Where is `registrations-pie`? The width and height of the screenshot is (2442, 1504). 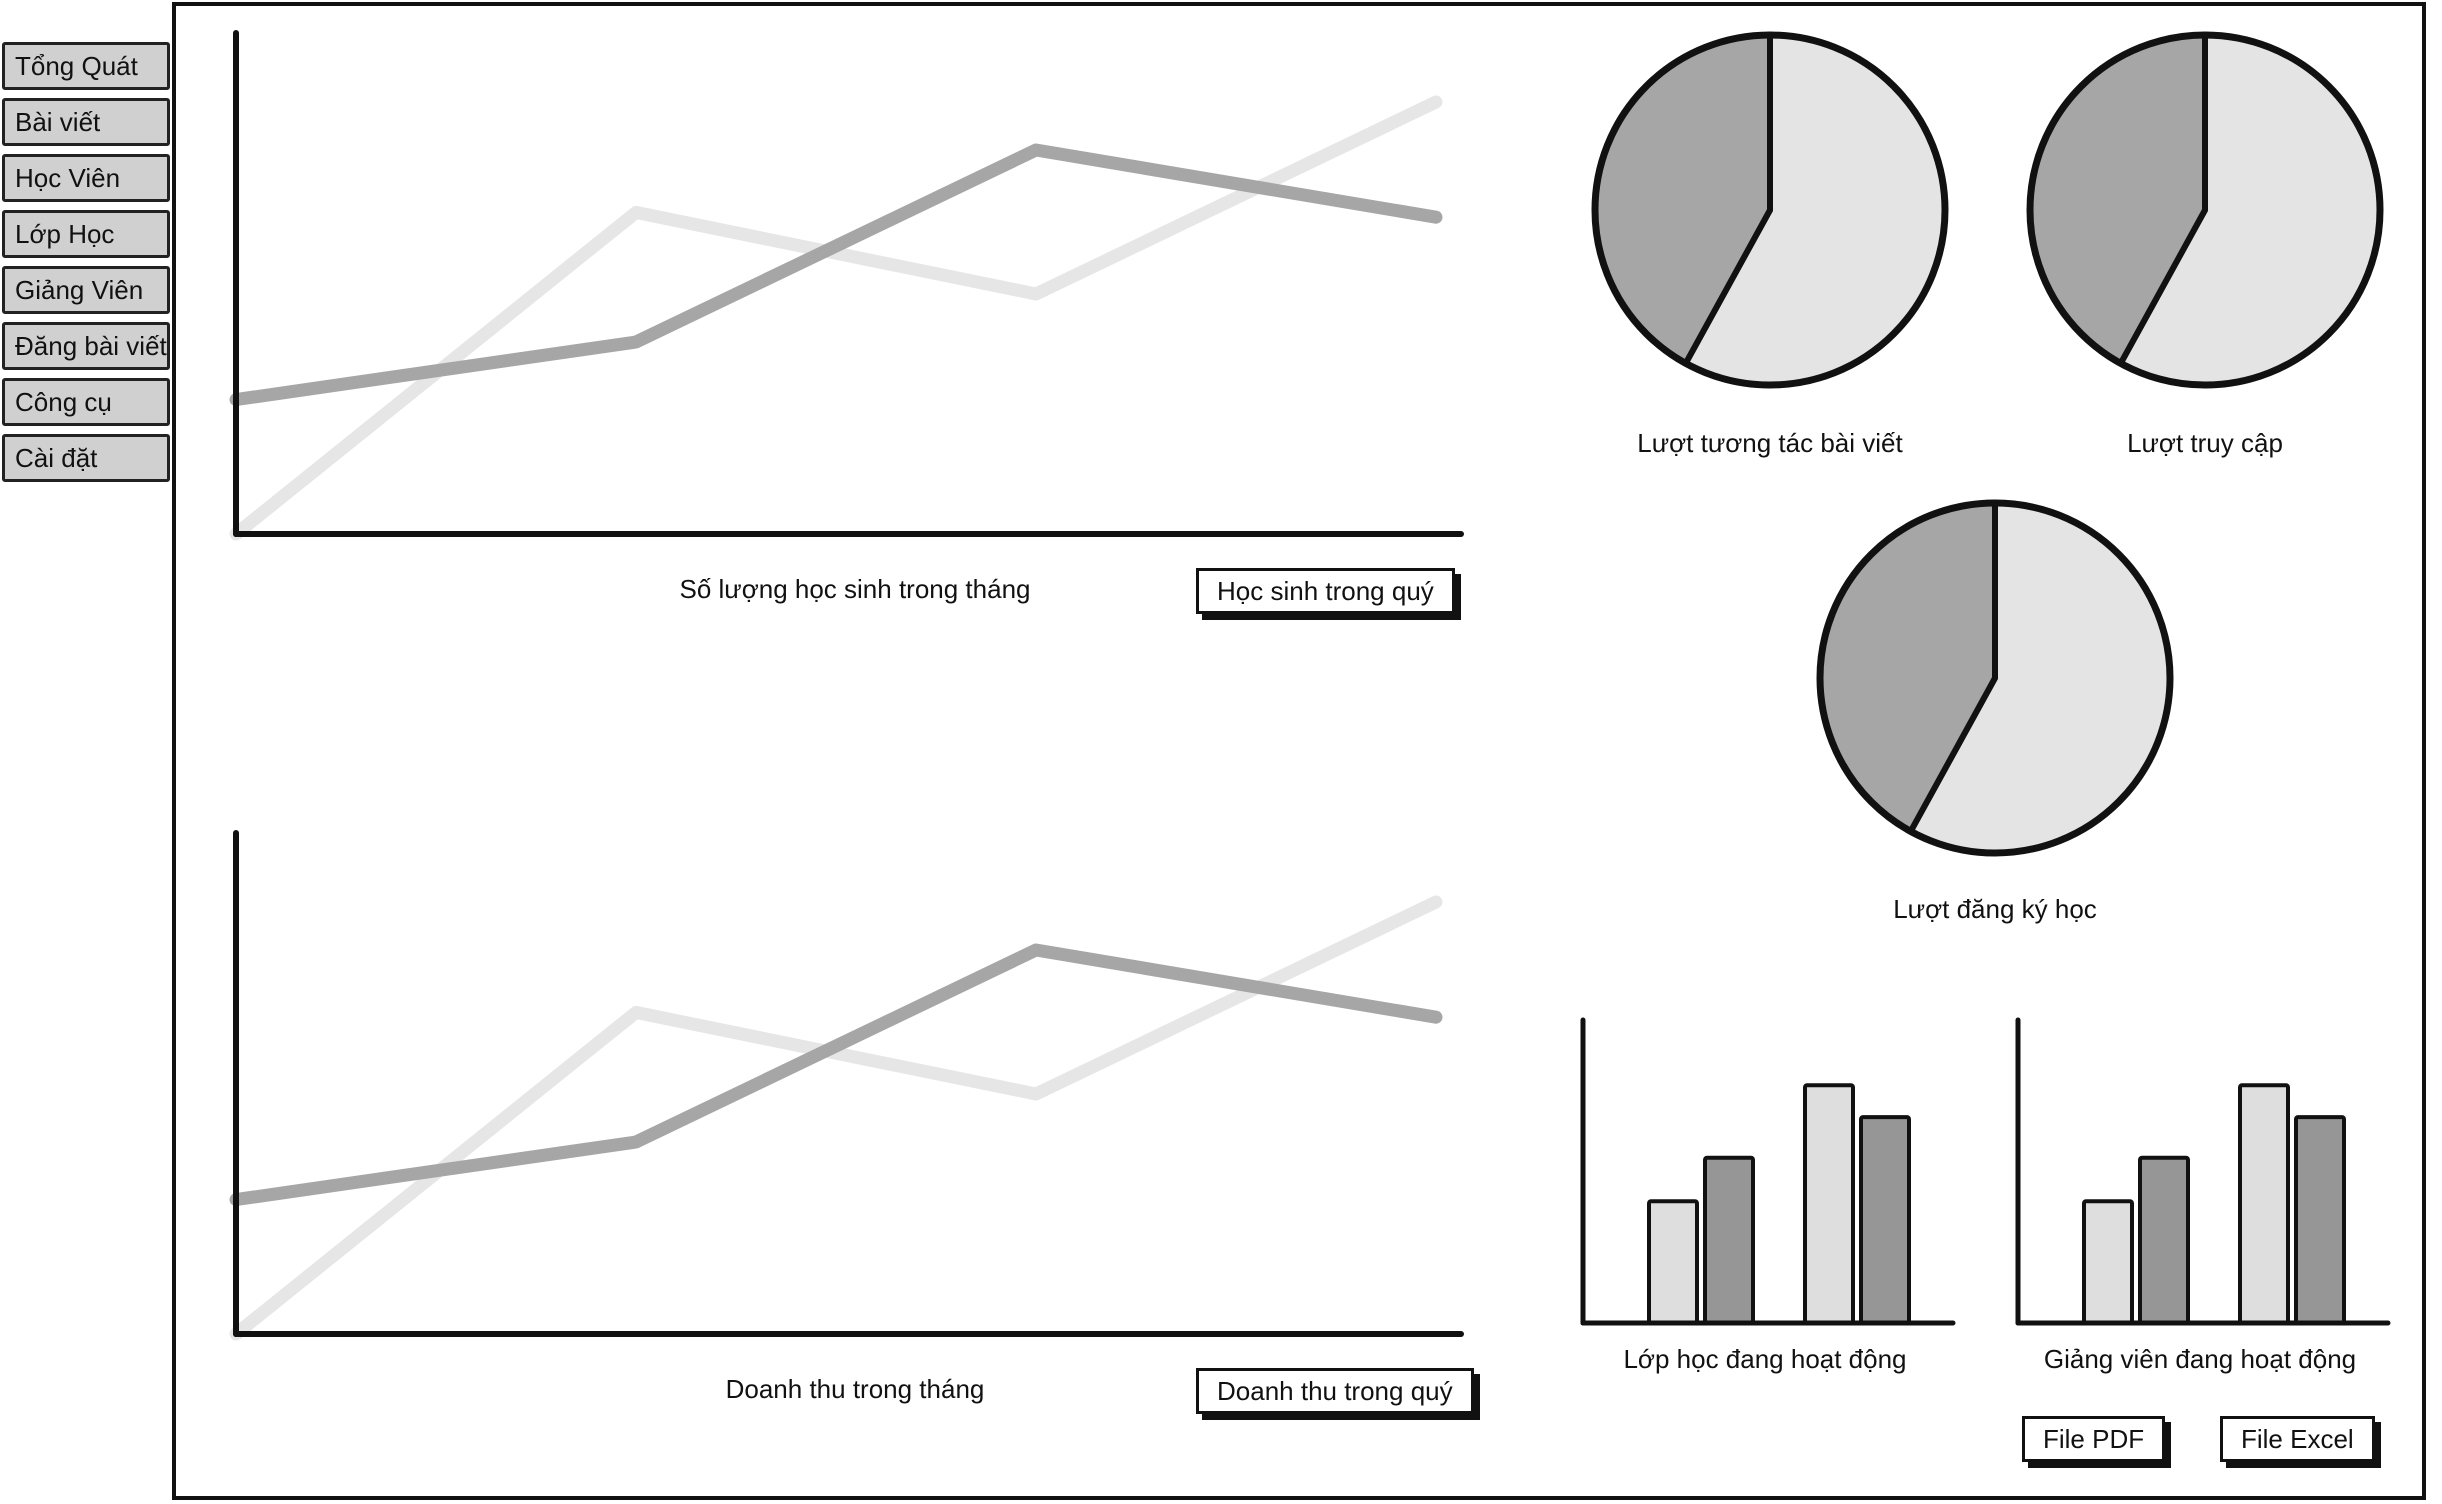
registrations-pie is located at coordinates (1995, 678).